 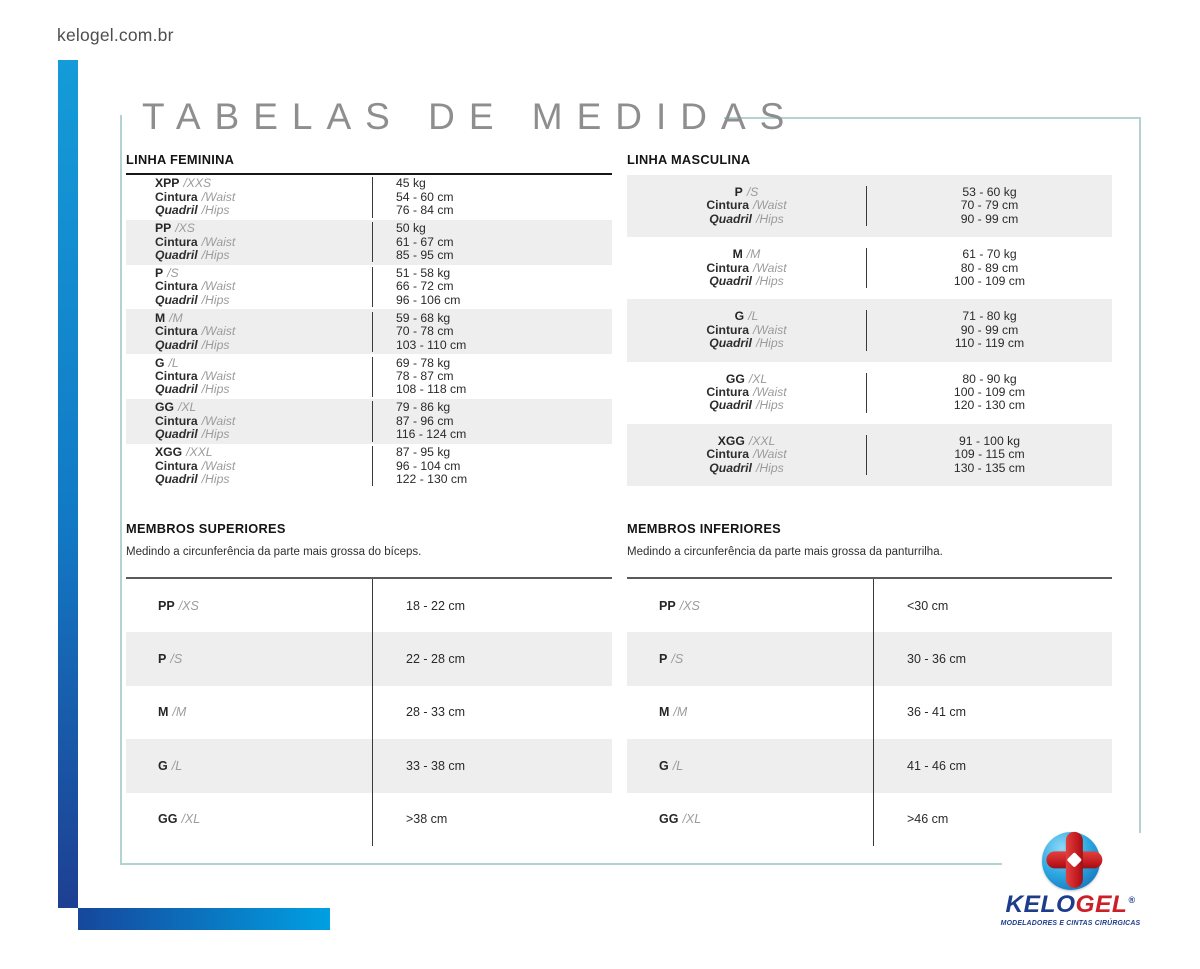 I want to click on values-cell: 69 - 78 kg 78 - 87 cm 108 - 118 cm, so click(x=492, y=376).